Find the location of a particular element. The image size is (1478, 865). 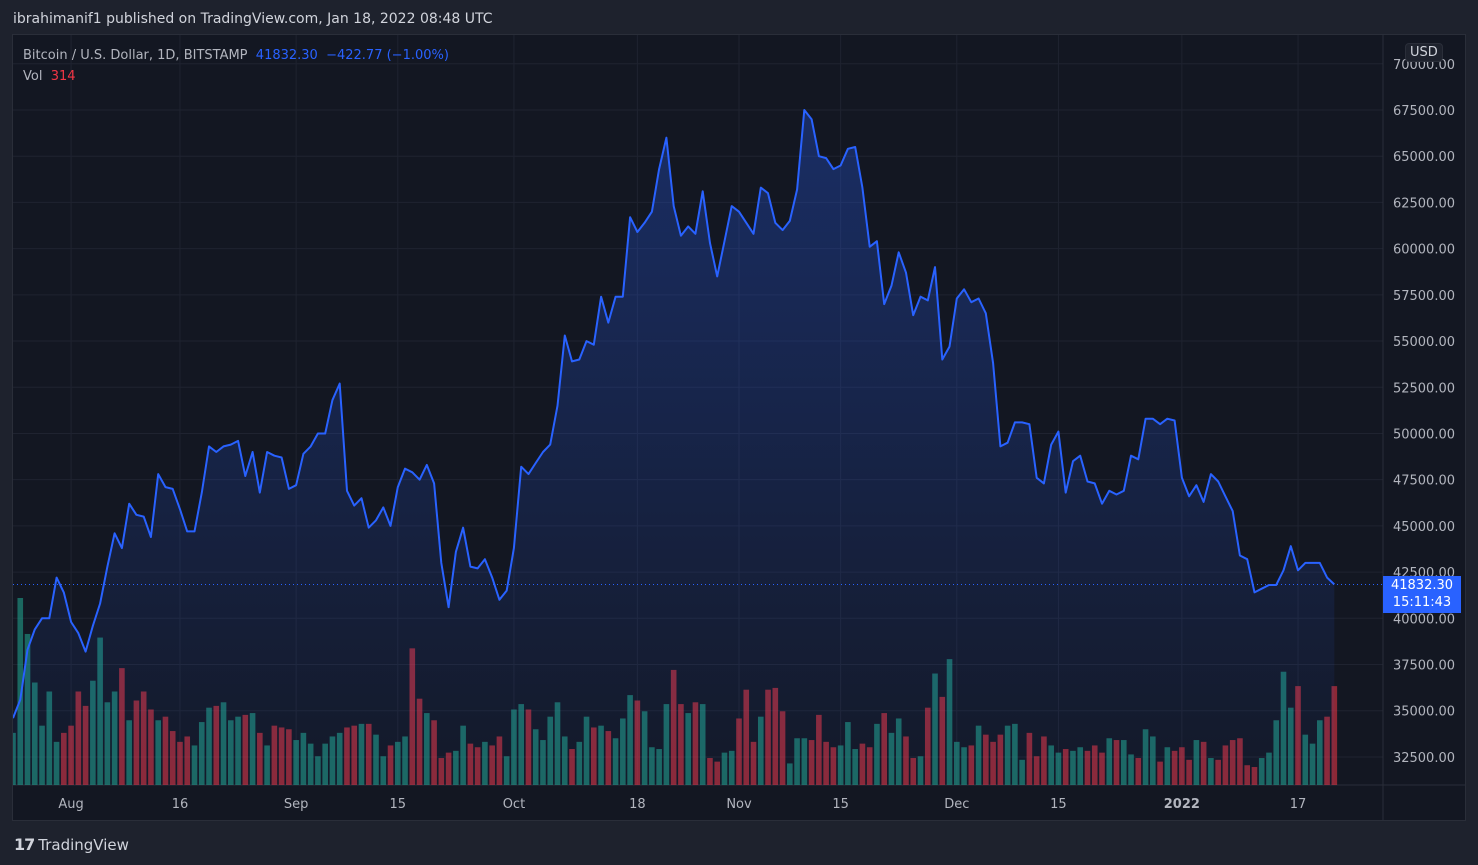

price-axis-tick-label: 52500.00 is located at coordinates (1424, 388).